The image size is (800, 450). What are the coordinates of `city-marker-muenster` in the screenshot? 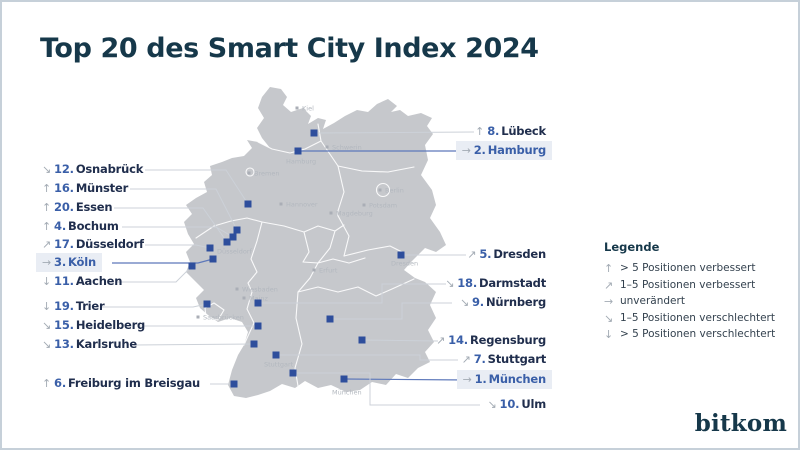 It's located at (237, 230).